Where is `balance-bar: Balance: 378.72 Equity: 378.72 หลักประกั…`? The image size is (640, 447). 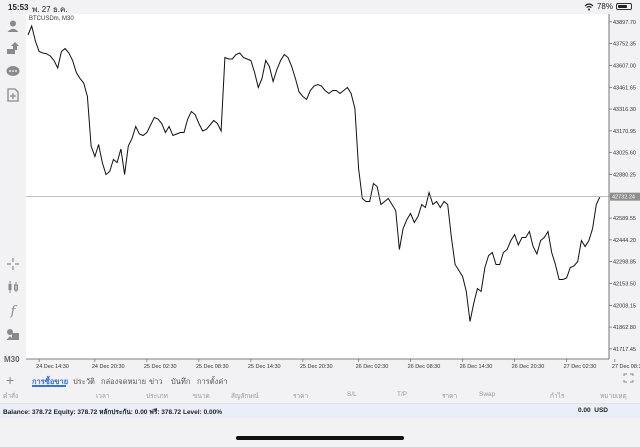
balance-bar: Balance: 378.72 Equity: 378.72 หลักประกั… is located at coordinates (320, 411).